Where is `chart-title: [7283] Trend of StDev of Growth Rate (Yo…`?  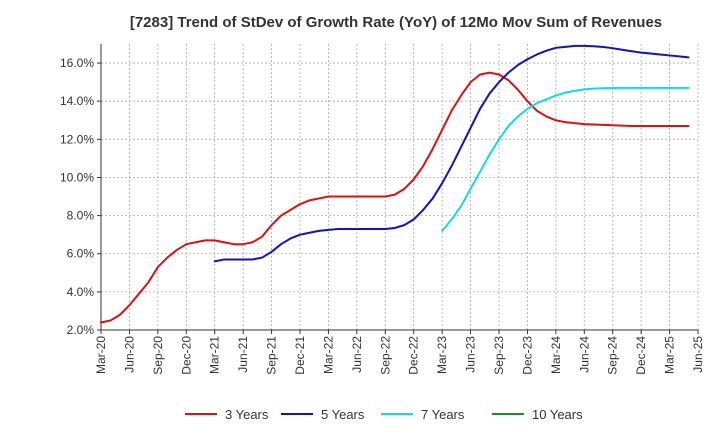
chart-title: [7283] Trend of StDev of Growth Rate (Yo… is located at coordinates (396, 22).